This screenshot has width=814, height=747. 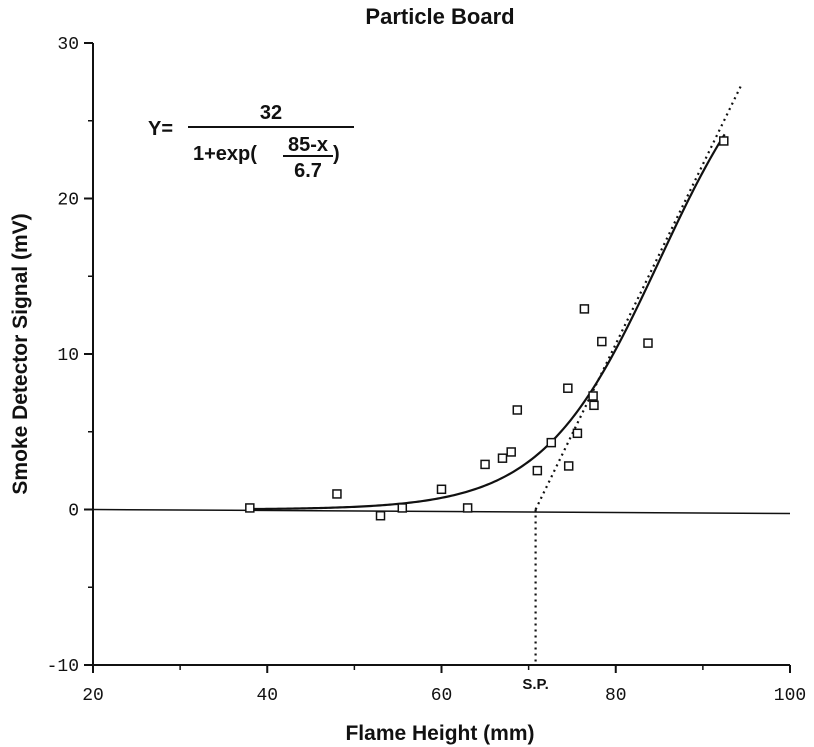 I want to click on x-tick-label: 80, so click(x=616, y=696).